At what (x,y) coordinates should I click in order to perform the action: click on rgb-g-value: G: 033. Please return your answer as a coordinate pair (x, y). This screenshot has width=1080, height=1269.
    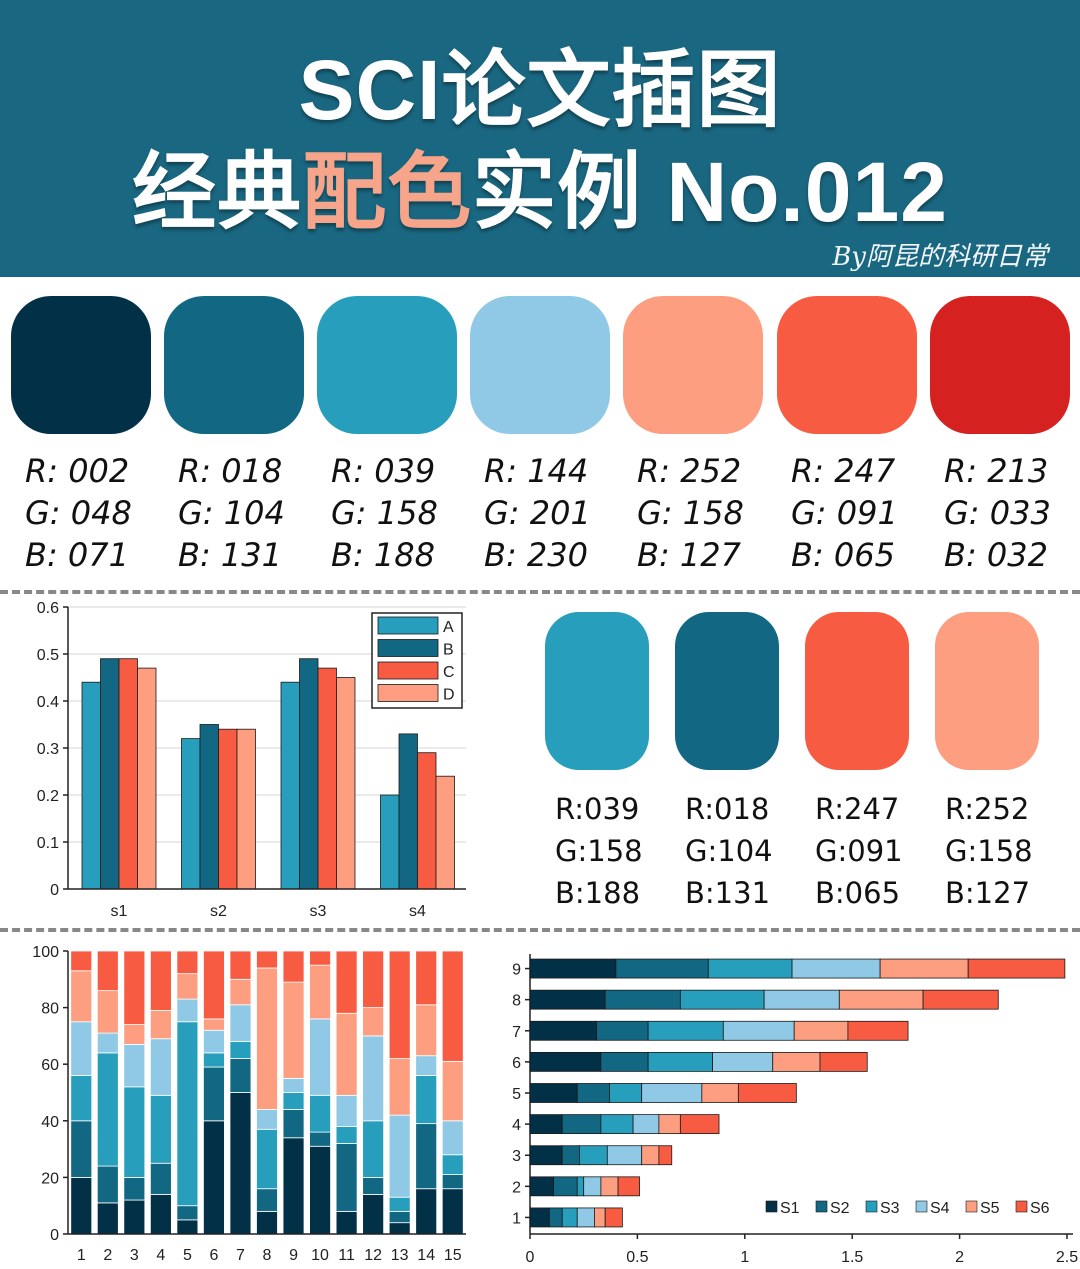
    Looking at the image, I should click on (997, 513).